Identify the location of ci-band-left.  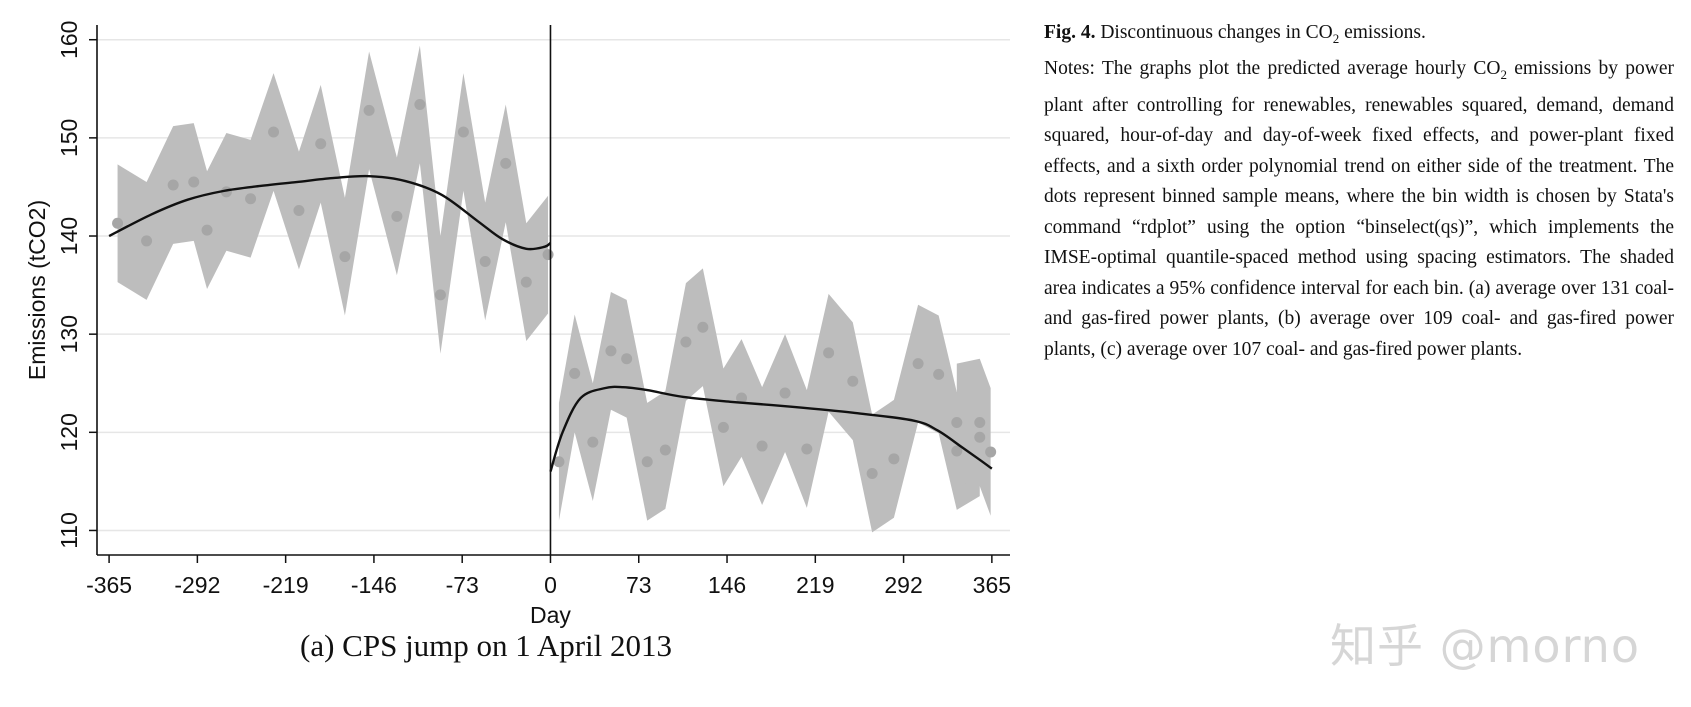
(333, 199).